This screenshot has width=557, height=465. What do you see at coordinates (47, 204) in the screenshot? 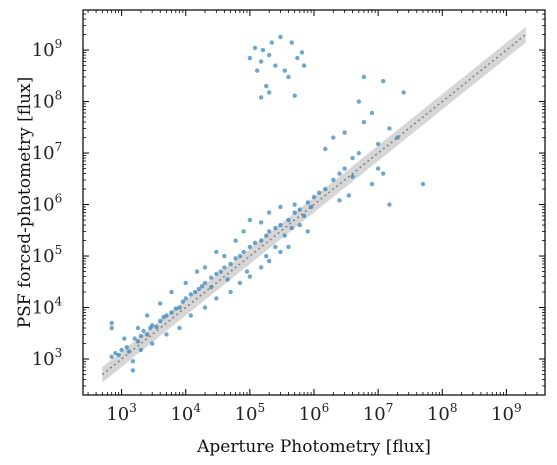
I see `y-tick-label: 10⁶` at bounding box center [47, 204].